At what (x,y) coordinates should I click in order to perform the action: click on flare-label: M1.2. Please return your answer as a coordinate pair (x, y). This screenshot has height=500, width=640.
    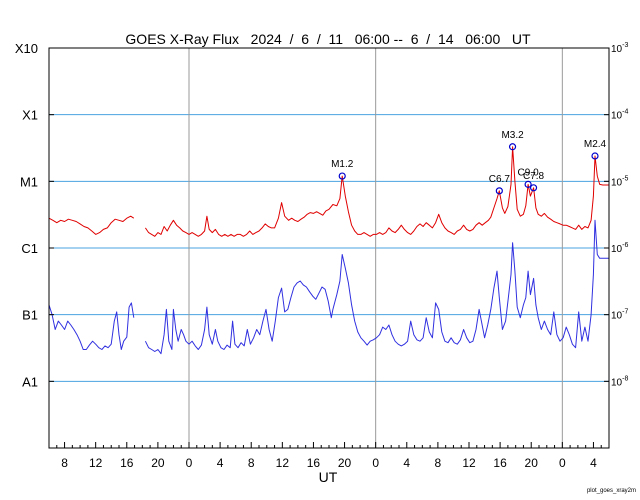
    Looking at the image, I should click on (342, 164).